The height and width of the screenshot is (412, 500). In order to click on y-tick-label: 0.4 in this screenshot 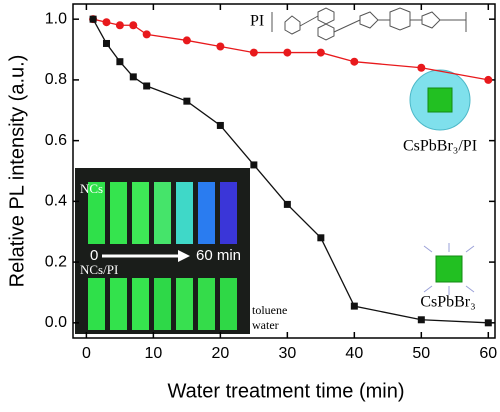, I will do `click(56, 201)`.